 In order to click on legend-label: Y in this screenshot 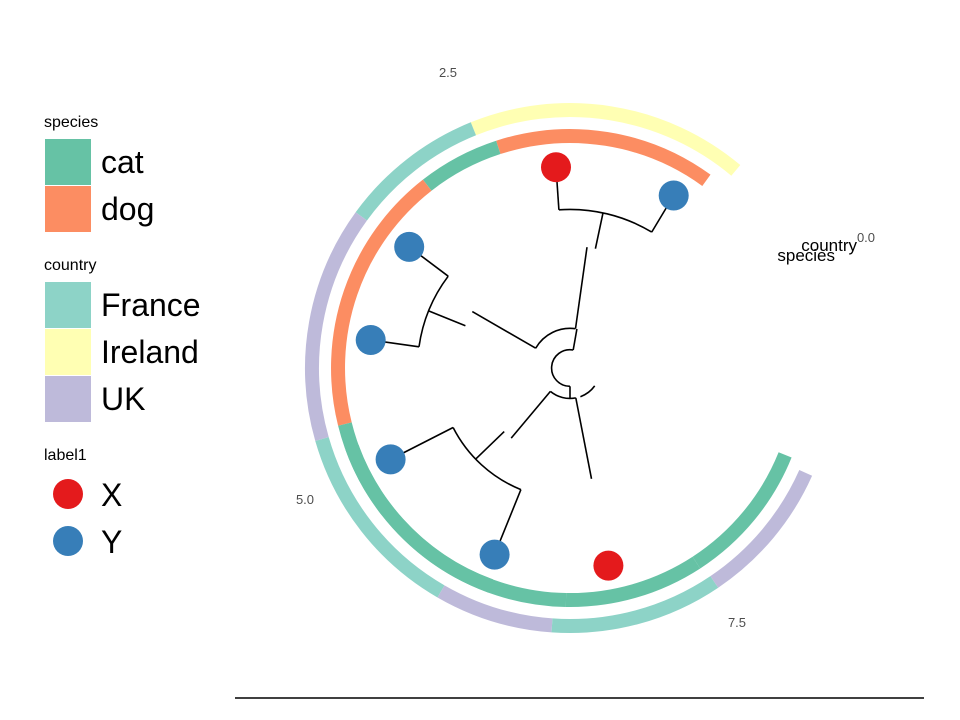, I will do `click(111, 542)`.